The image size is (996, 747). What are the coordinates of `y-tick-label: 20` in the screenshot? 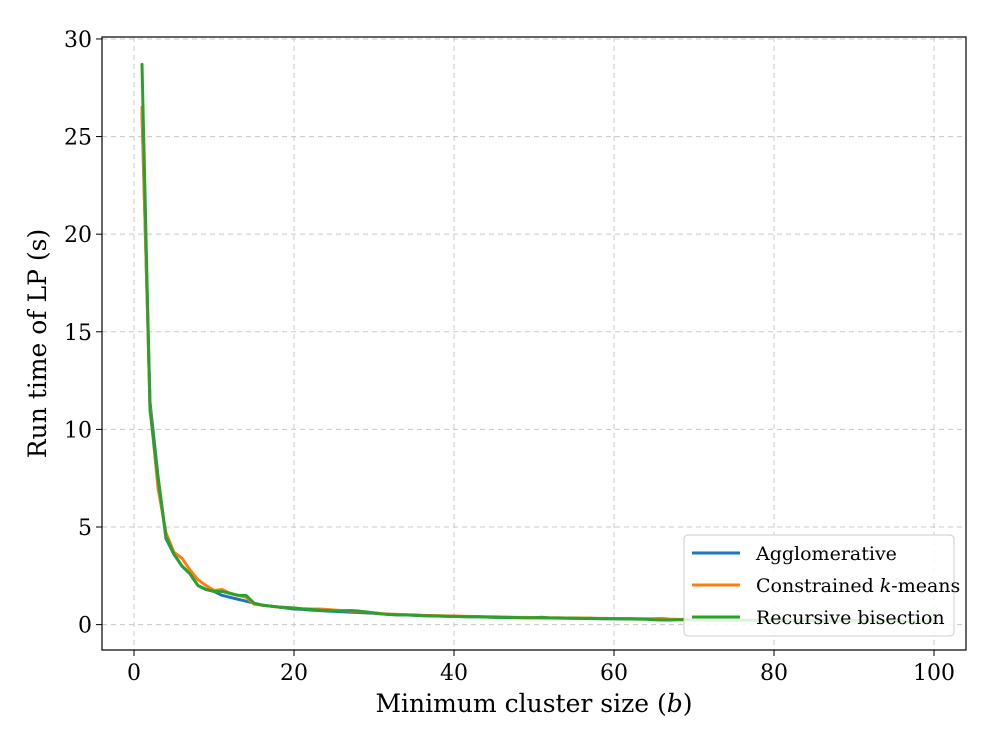 It's located at (78, 235).